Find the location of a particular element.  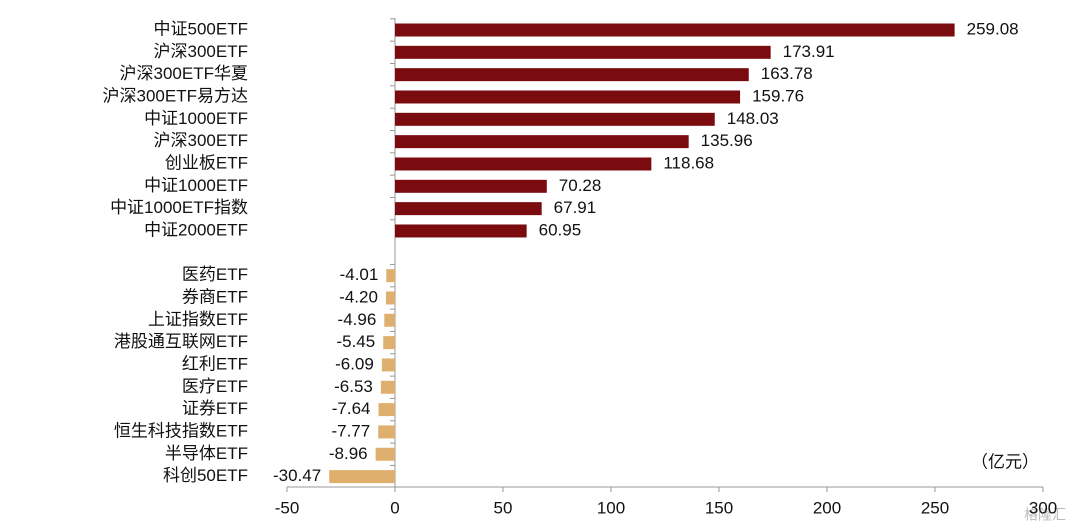

category-label: 港股通互联网ETF is located at coordinates (181, 341).